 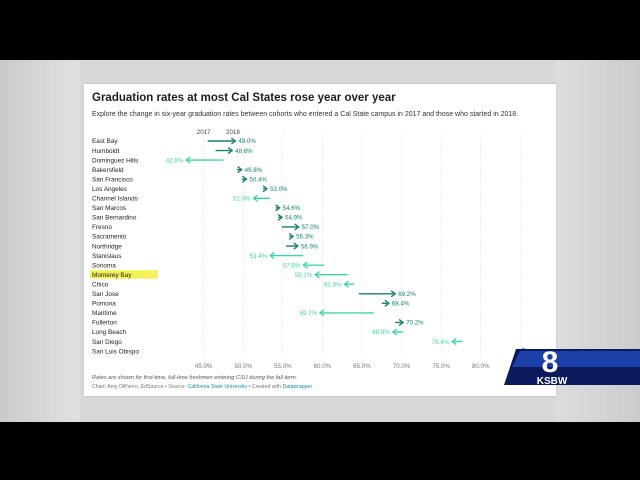 I want to click on value-label: 70.2%, so click(x=415, y=323).